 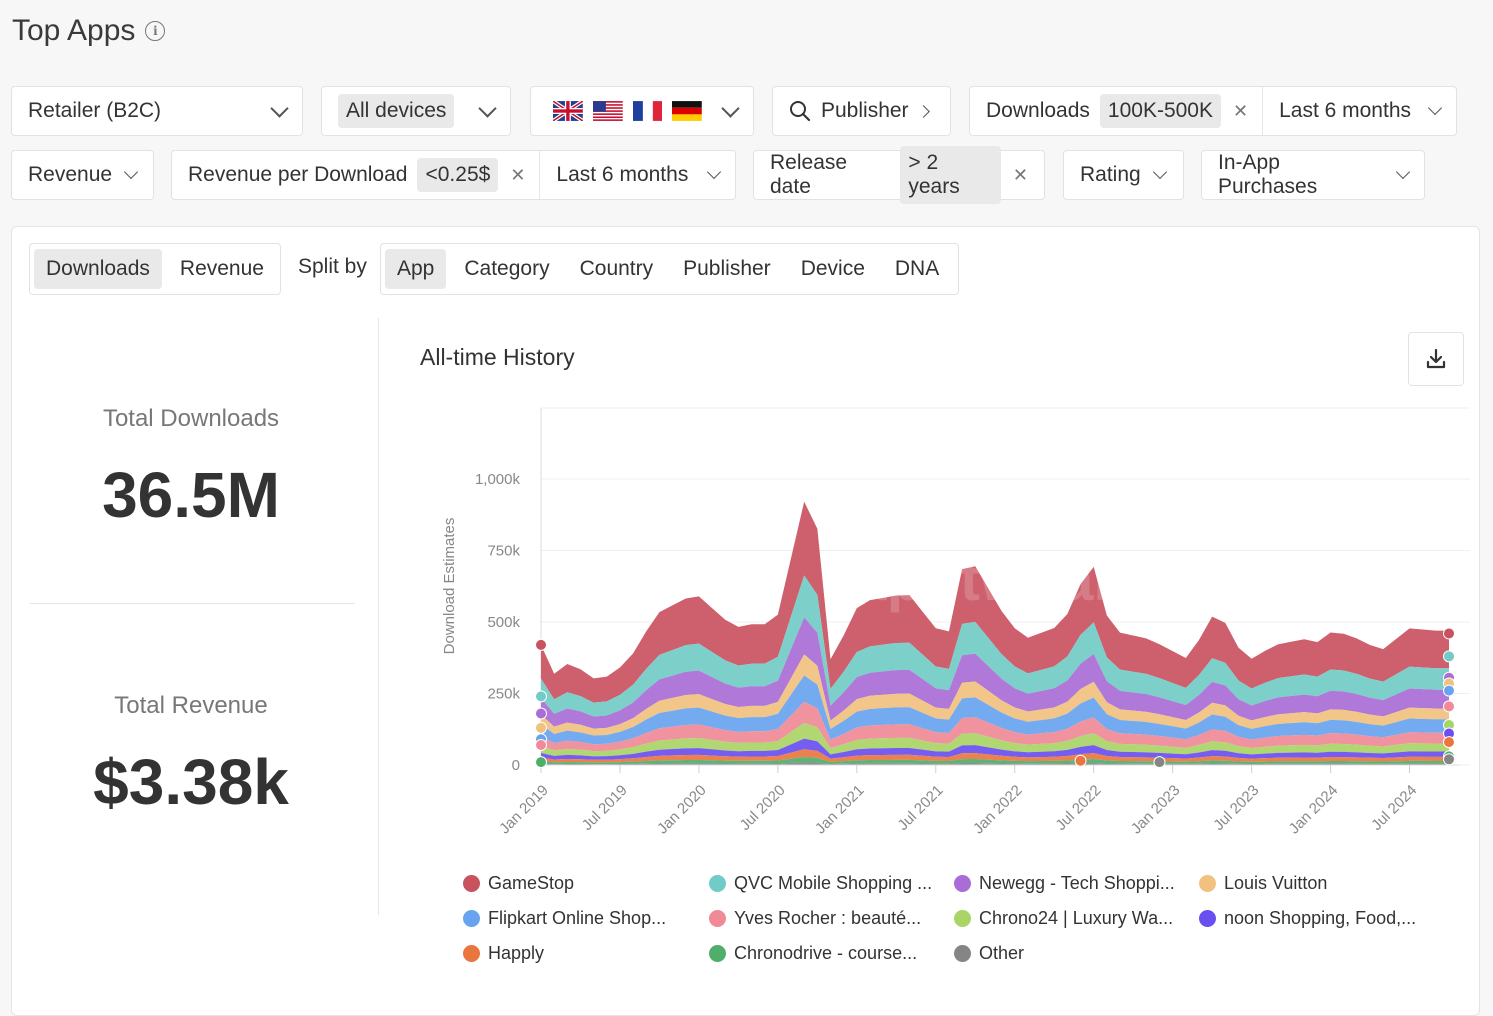 I want to click on country-filter, so click(x=642, y=111).